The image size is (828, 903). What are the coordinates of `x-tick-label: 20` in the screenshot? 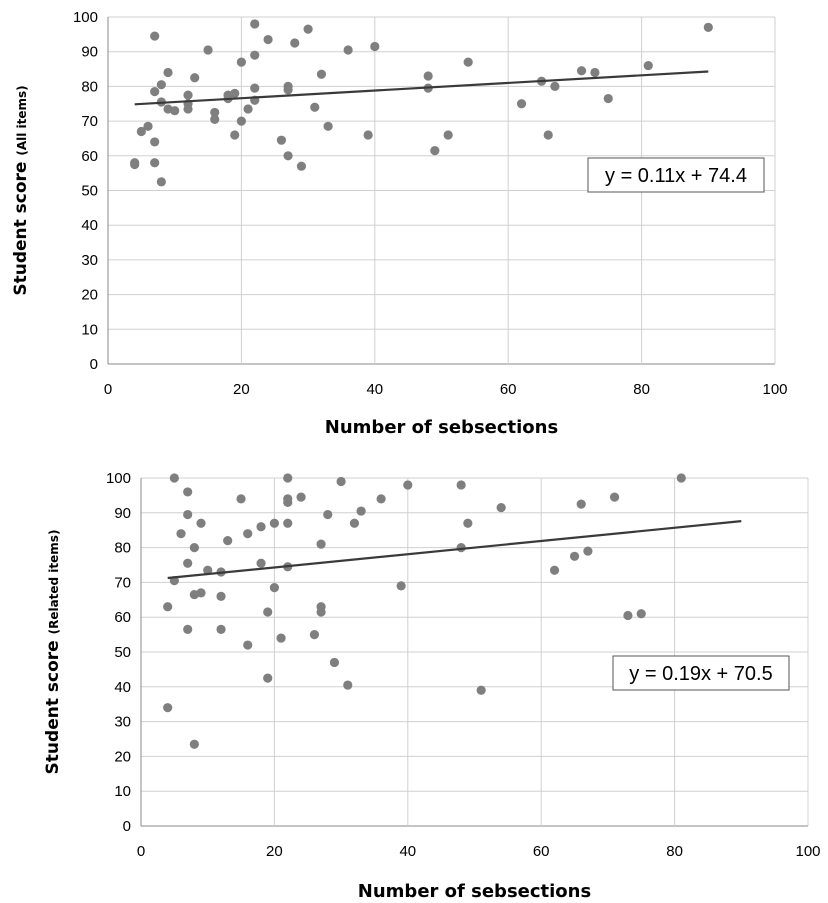 It's located at (241, 389).